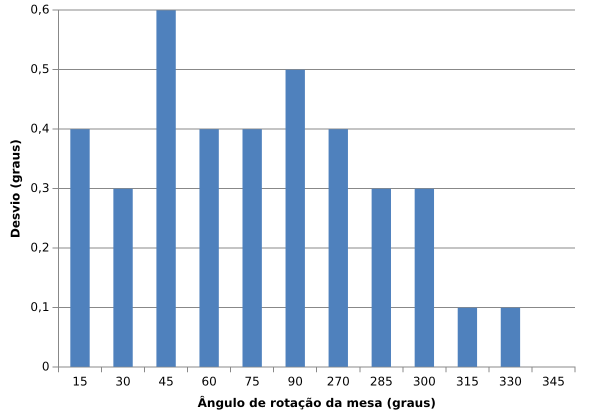  What do you see at coordinates (46, 366) in the screenshot?
I see `y-tick-label: 0` at bounding box center [46, 366].